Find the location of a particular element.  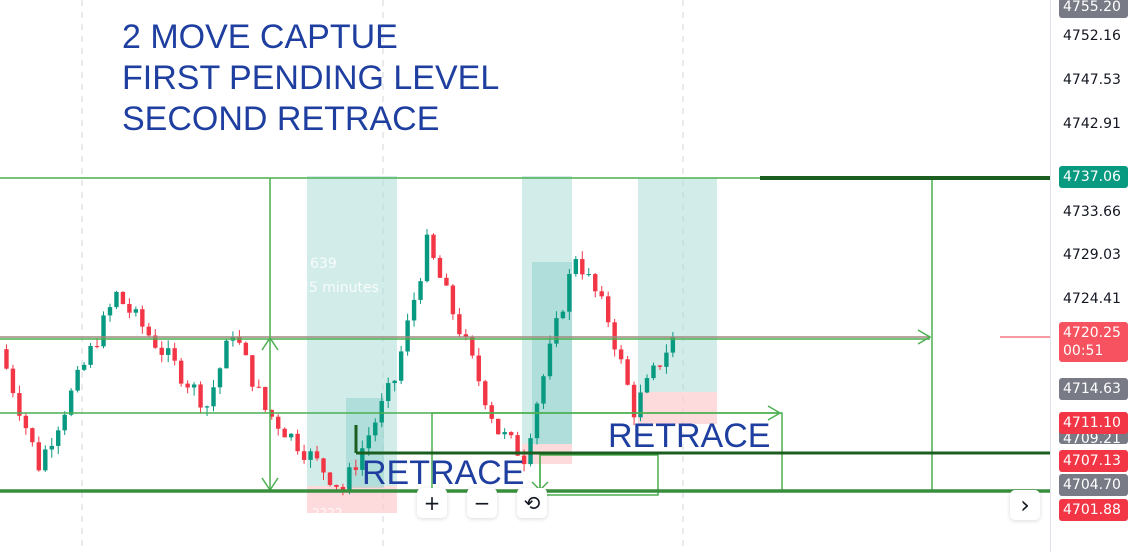

annotation-line: 2 MOVE CAPTUE is located at coordinates (260, 37).